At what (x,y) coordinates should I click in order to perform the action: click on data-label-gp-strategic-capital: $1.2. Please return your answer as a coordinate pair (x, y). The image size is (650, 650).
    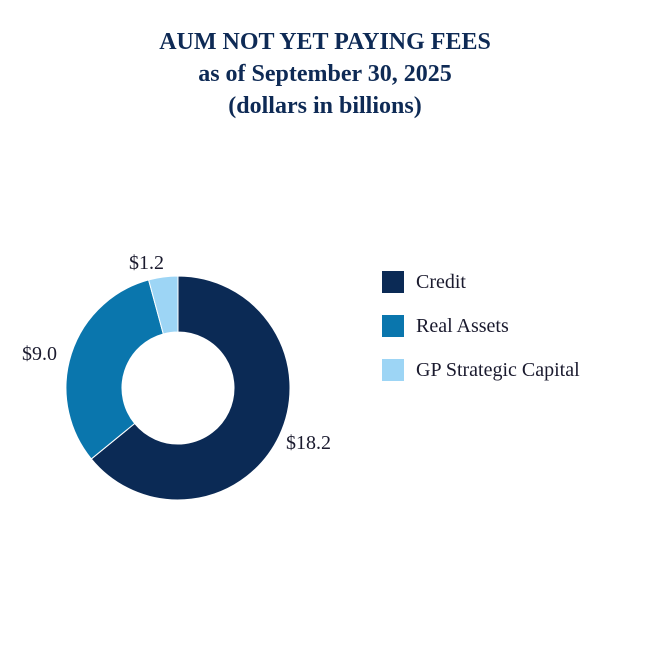
    Looking at the image, I should click on (146, 263).